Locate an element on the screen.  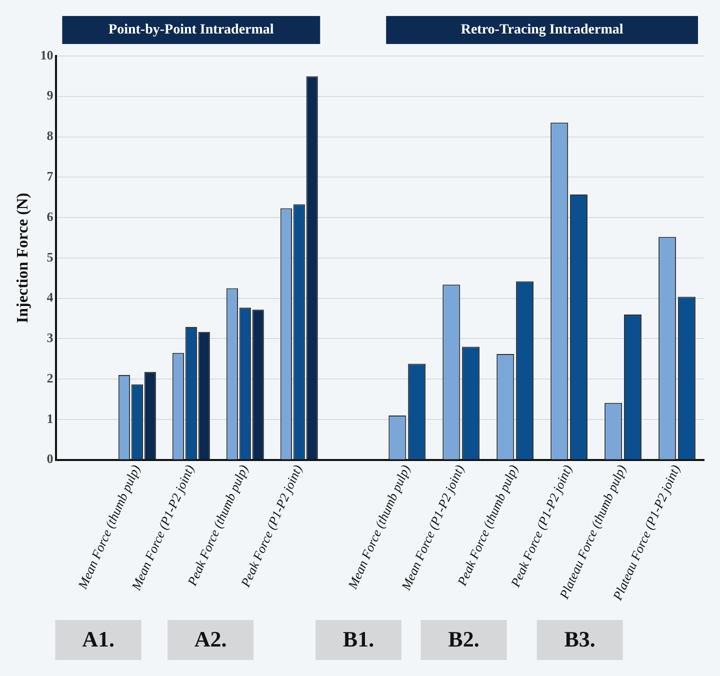
y-tick-label: 1 is located at coordinates (50, 418).